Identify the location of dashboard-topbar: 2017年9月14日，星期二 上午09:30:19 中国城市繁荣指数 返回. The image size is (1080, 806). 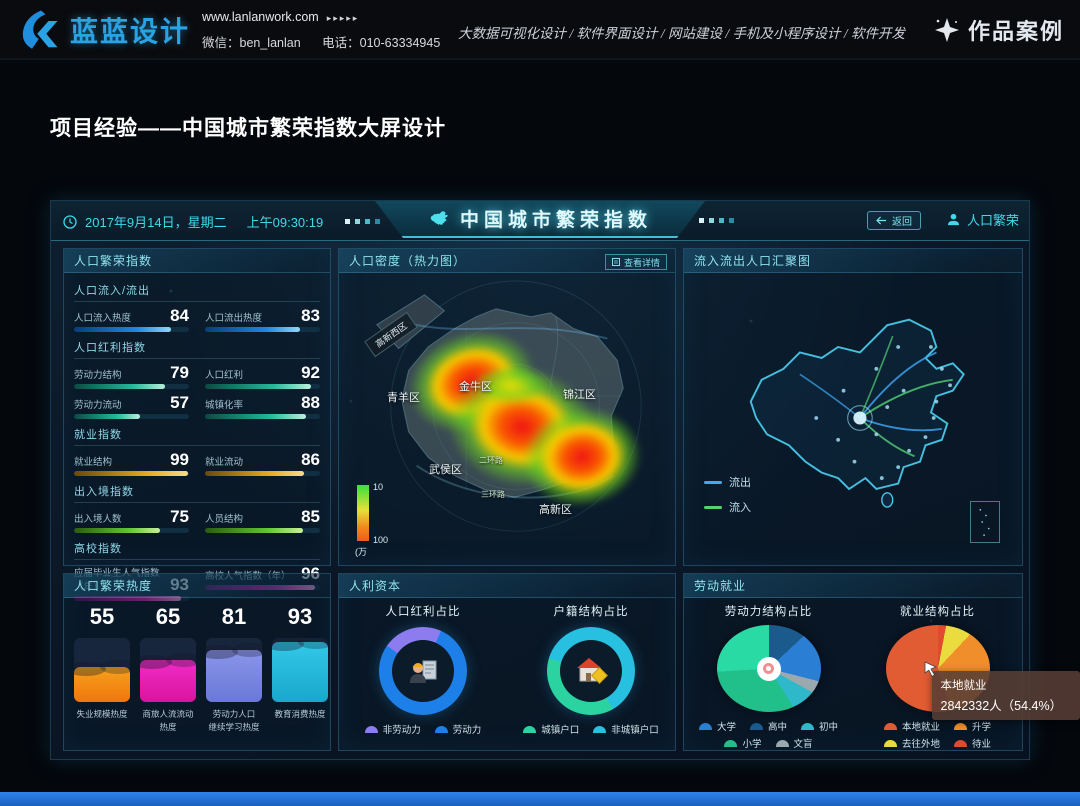
(540, 221).